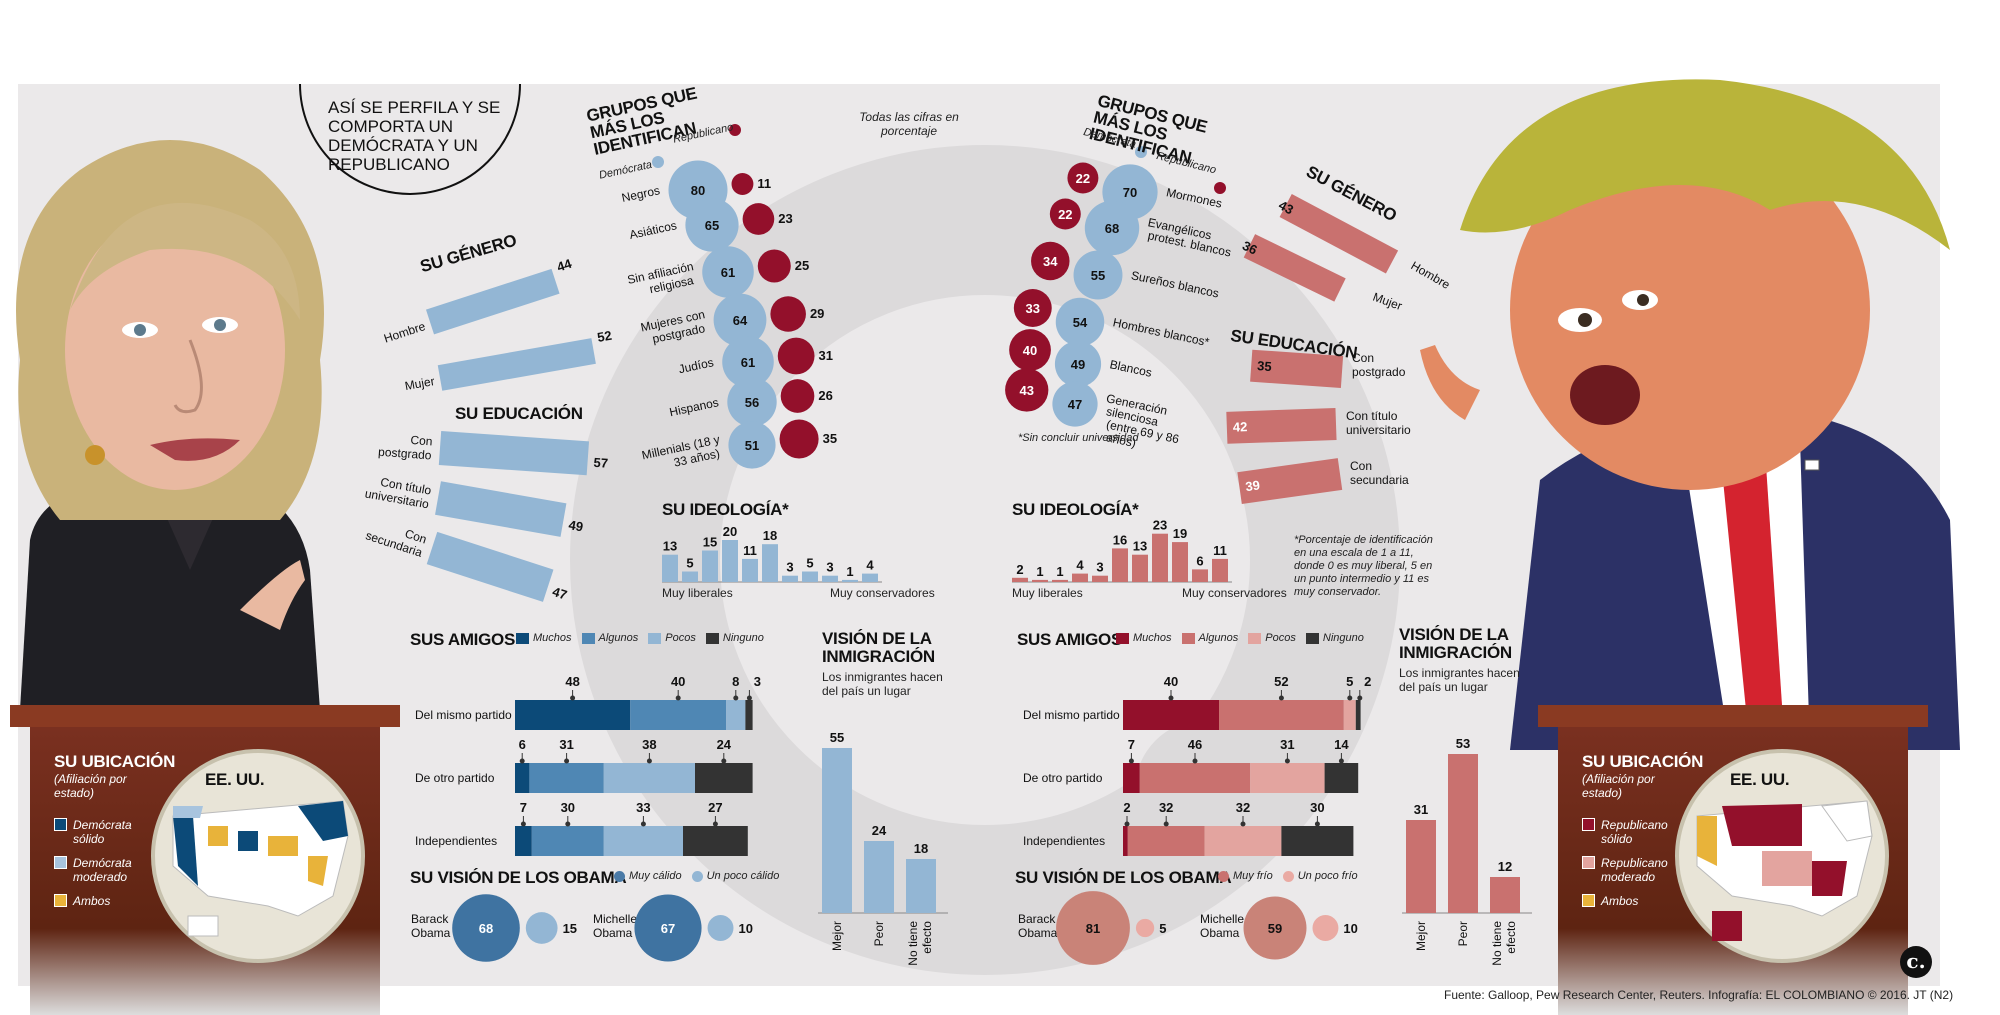 This screenshot has height=1015, width=2000. Describe the element at coordinates (1455, 643) in the screenshot. I see `rep-immigration-title: VISIÓN DE LA INMIGRACIÓN` at that location.